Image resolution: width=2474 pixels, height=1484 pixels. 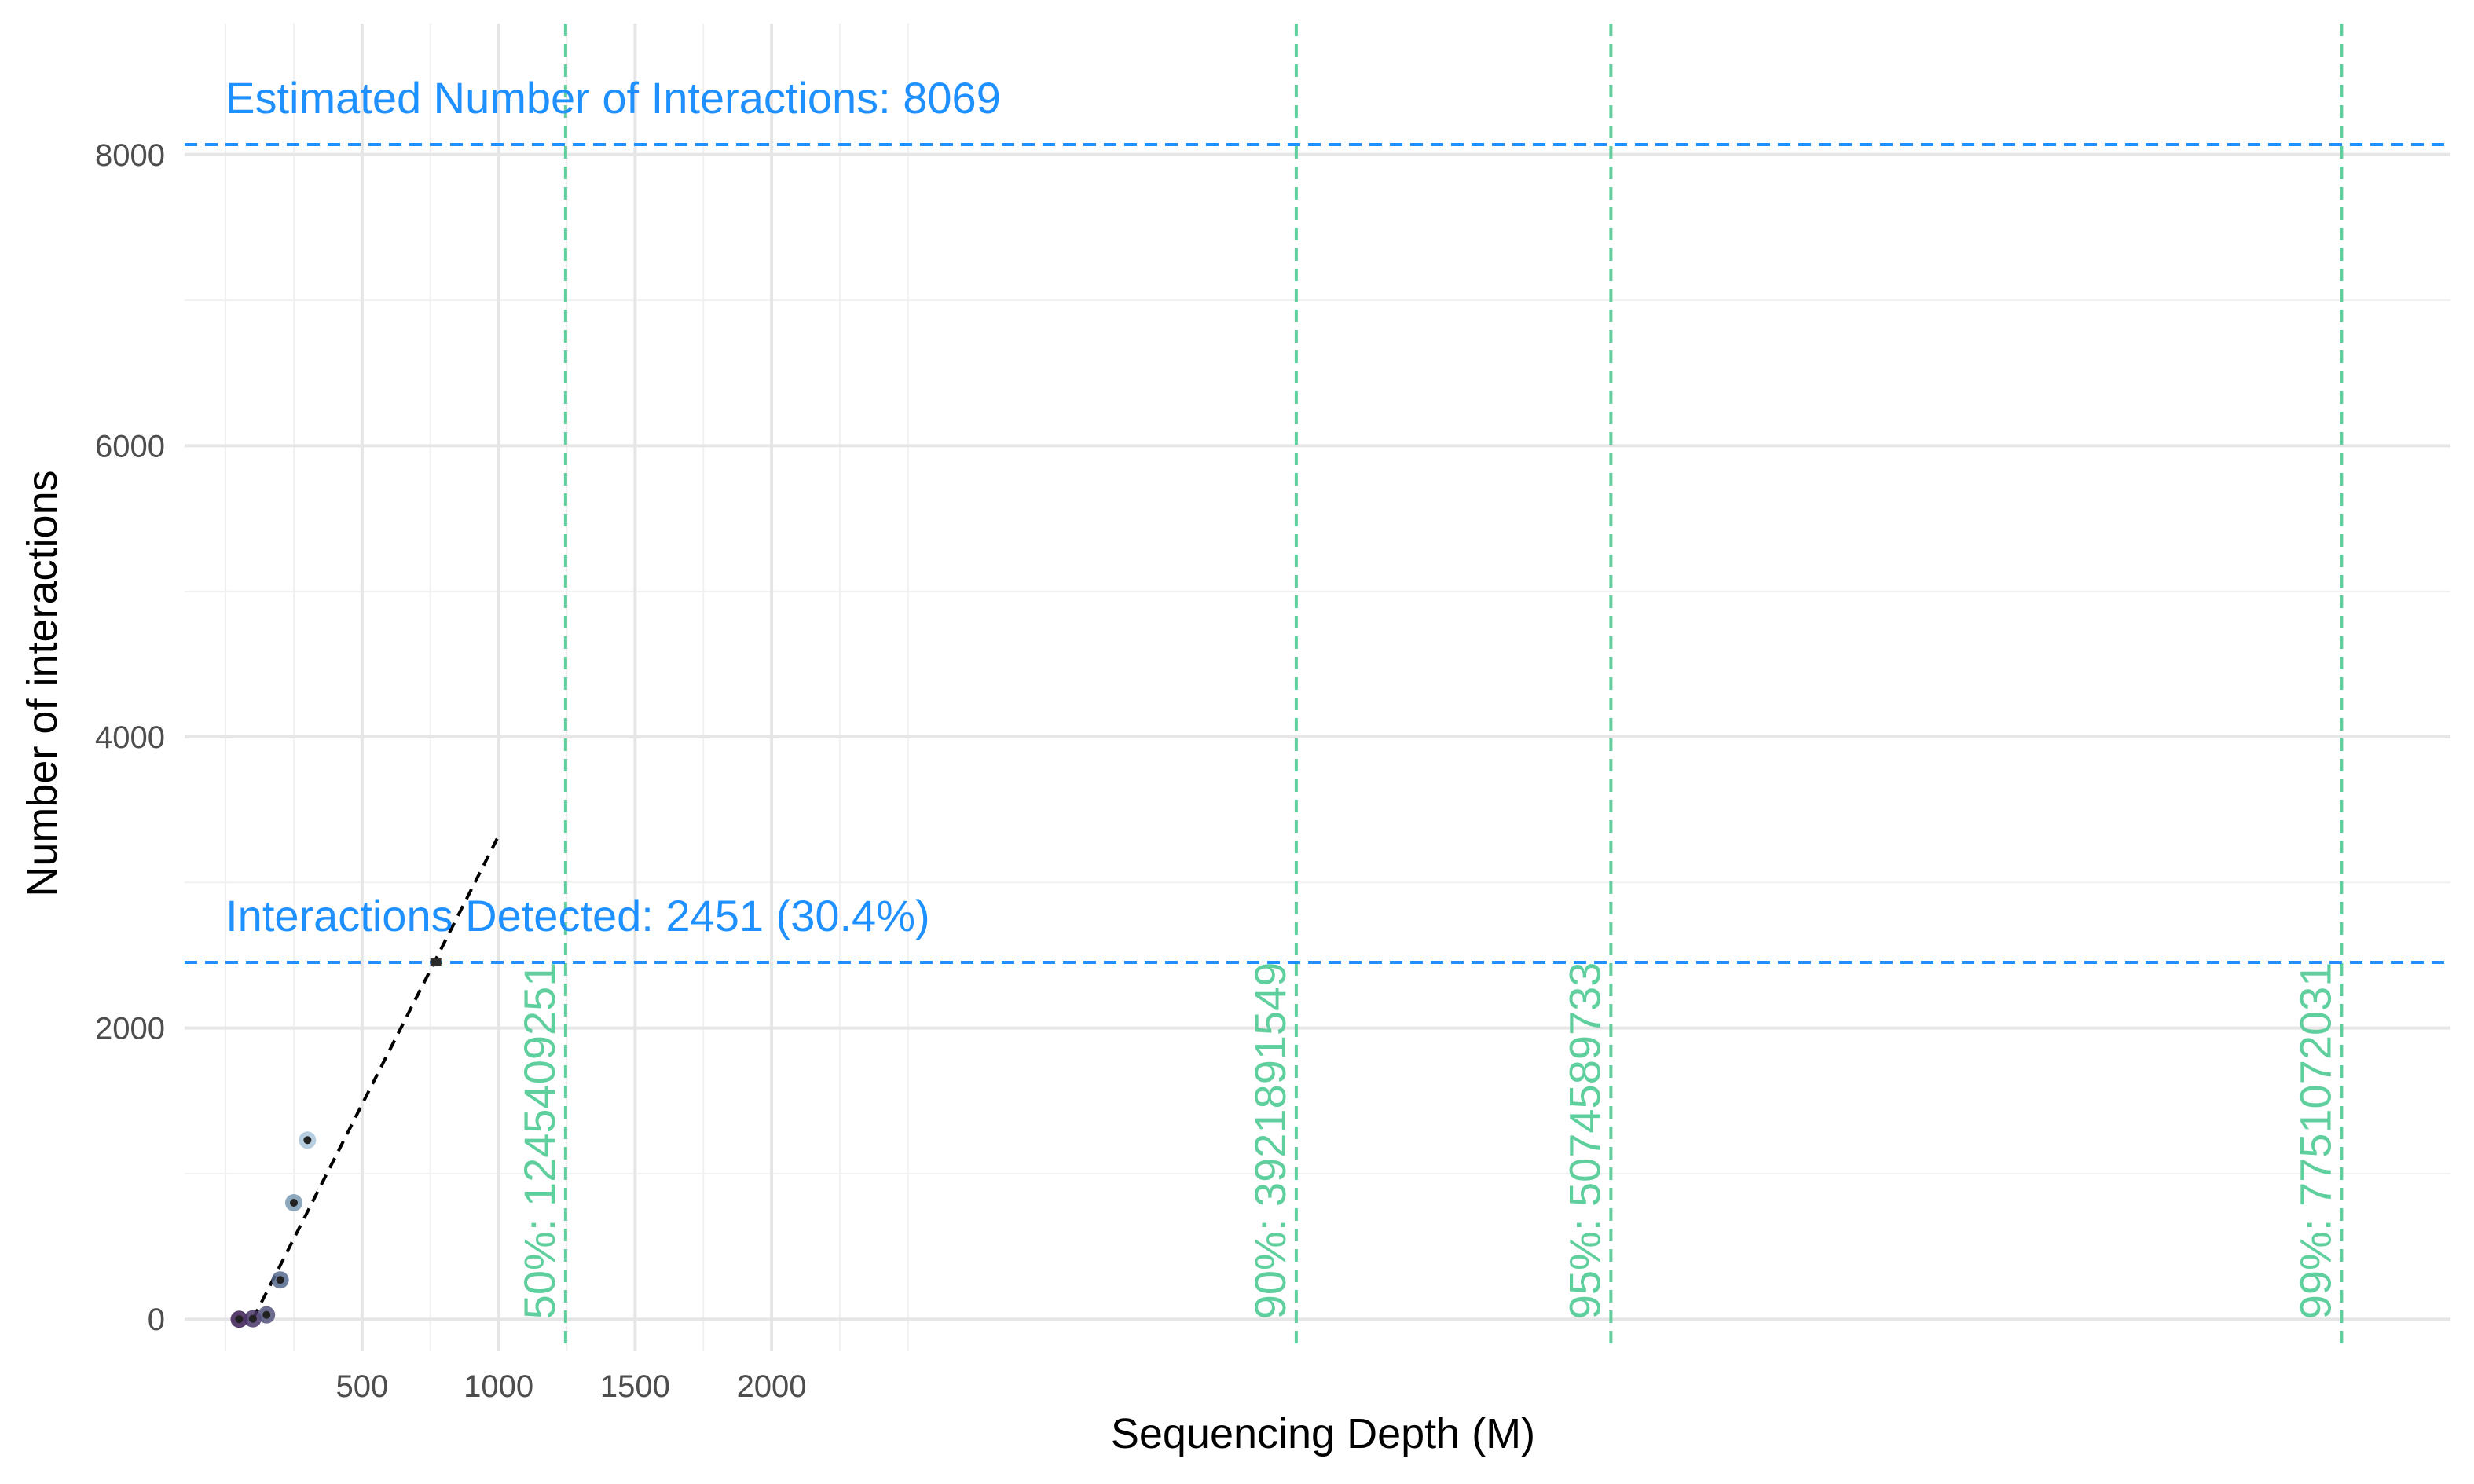 I want to click on x-axis-ticks: 500 1000 1500 2000, so click(x=570, y=1386).